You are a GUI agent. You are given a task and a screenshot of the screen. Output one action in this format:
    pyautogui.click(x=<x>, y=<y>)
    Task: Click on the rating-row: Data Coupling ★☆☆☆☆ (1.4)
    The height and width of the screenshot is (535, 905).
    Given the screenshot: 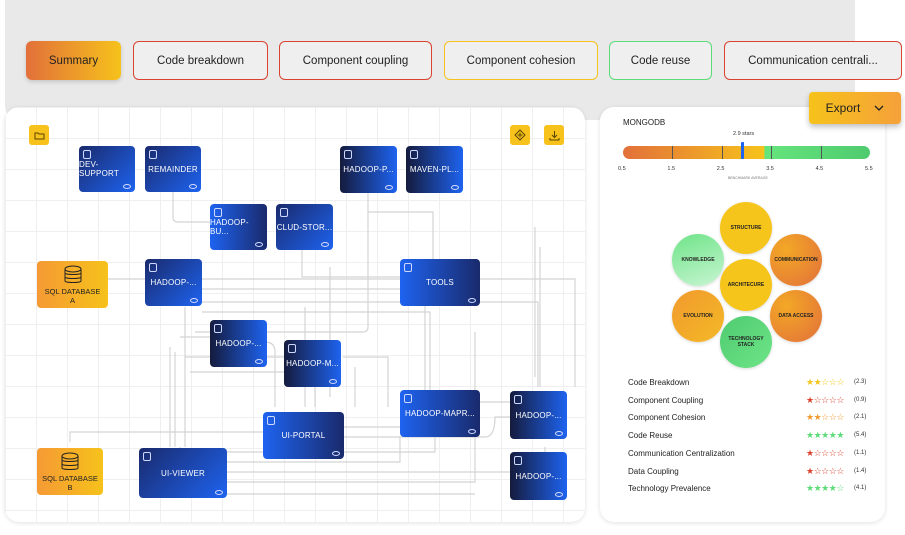 What is the action you would take?
    pyautogui.click(x=748, y=472)
    